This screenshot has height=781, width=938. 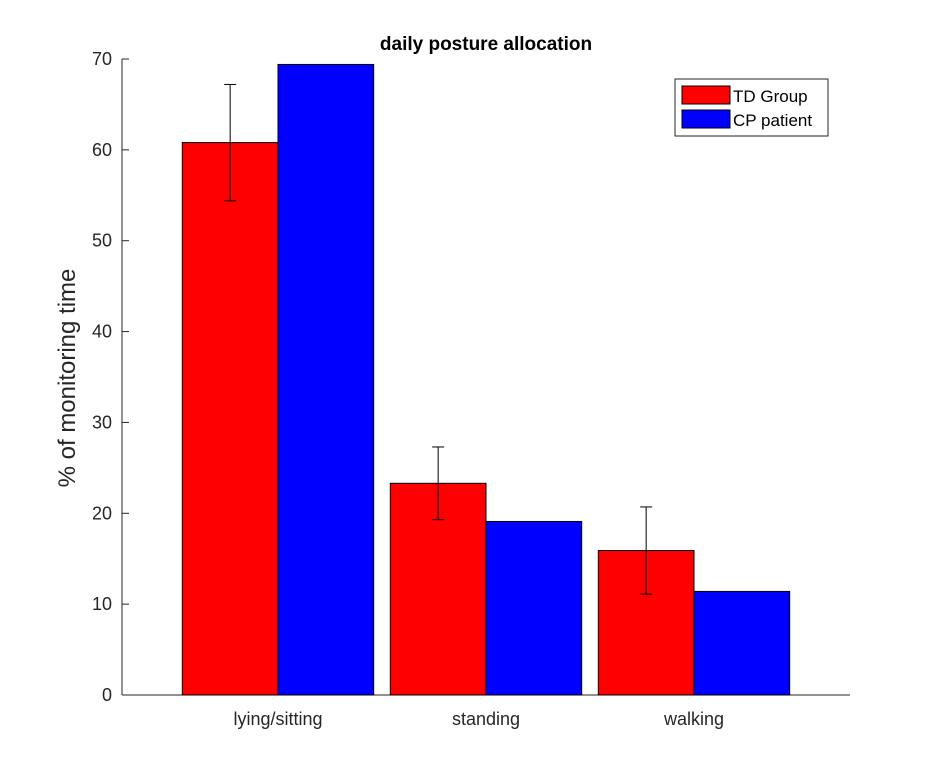 I want to click on y-tick-label: 20, so click(x=102, y=513).